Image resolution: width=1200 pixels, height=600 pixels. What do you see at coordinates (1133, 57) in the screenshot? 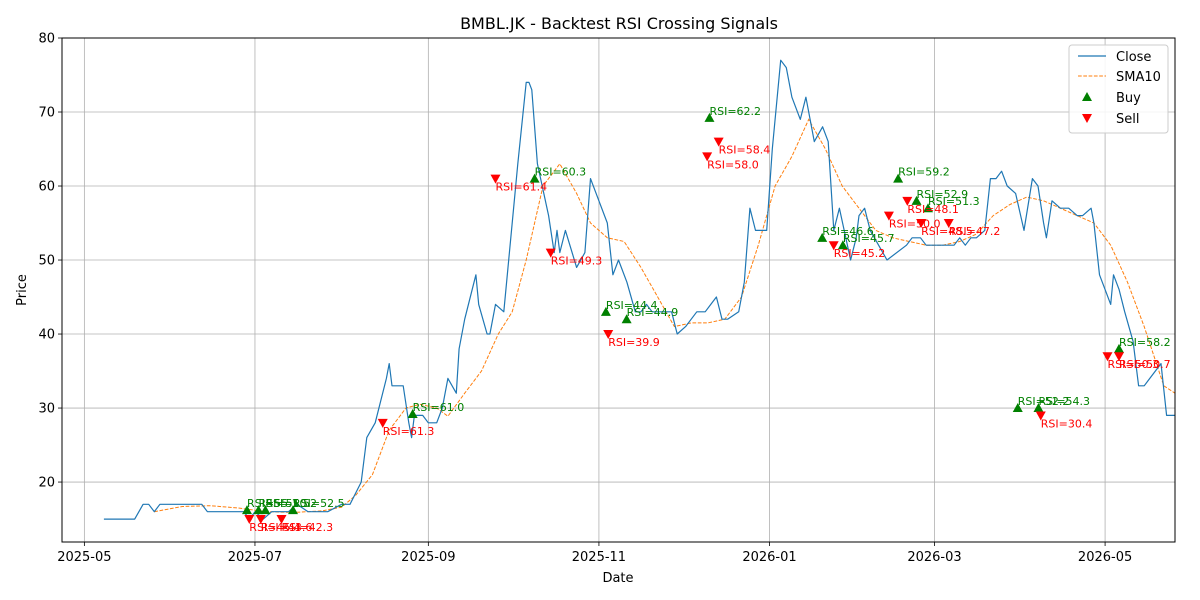
I see `legend-close-label: Close` at bounding box center [1133, 57].